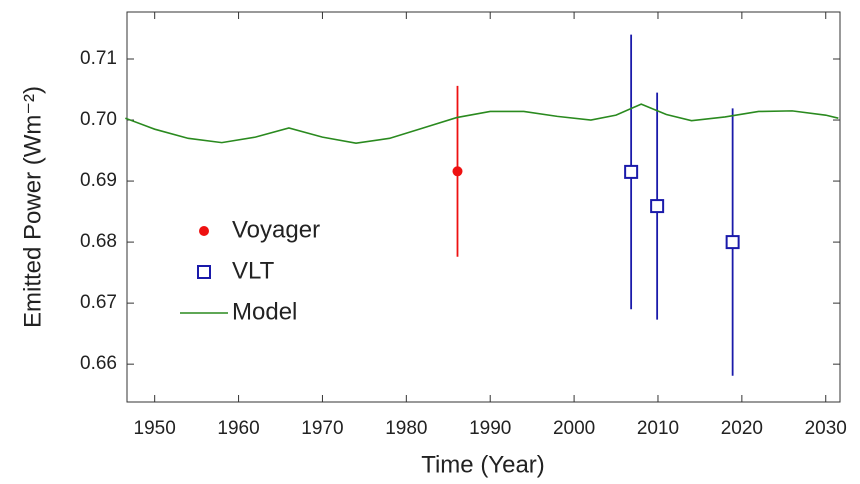 The height and width of the screenshot is (484, 860). What do you see at coordinates (253, 270) in the screenshot?
I see `legend-label: VLT` at bounding box center [253, 270].